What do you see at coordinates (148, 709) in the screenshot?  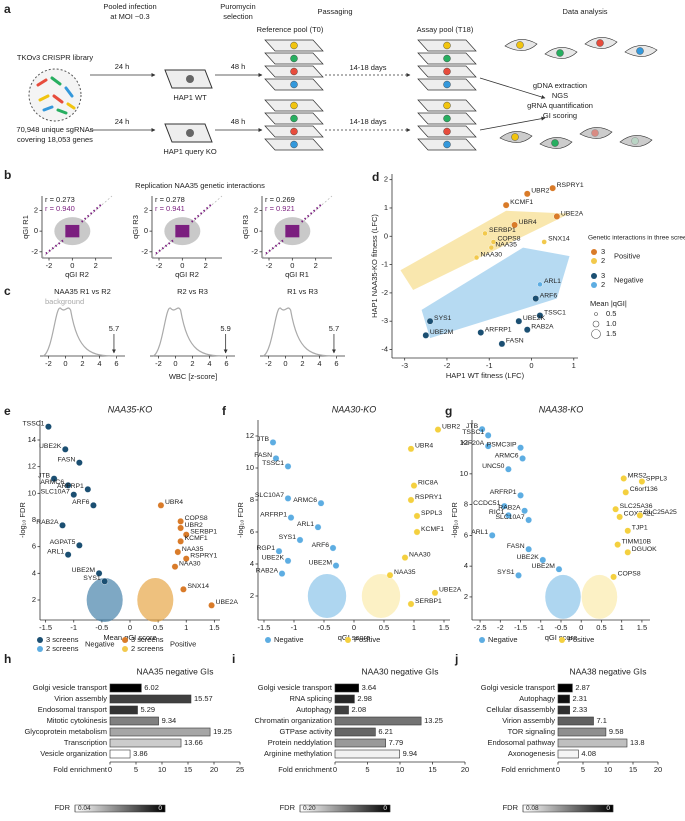 I see `bar-label: 5.29` at bounding box center [148, 709].